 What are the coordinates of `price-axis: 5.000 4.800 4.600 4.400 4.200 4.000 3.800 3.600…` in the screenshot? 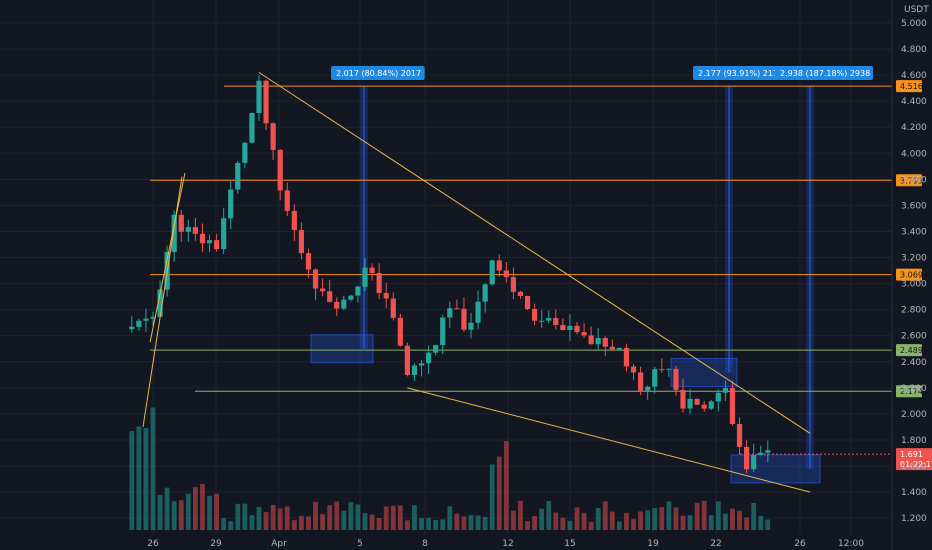 It's located at (909, 275).